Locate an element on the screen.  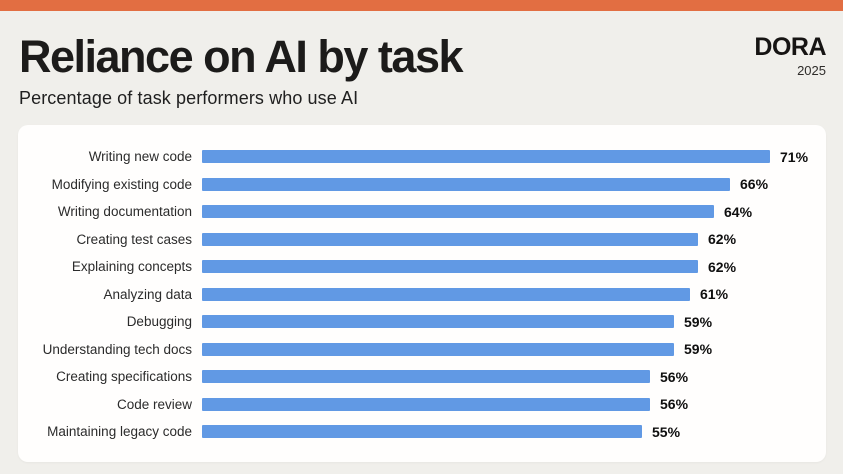
task-label: Creating test cases is located at coordinates (134, 239).